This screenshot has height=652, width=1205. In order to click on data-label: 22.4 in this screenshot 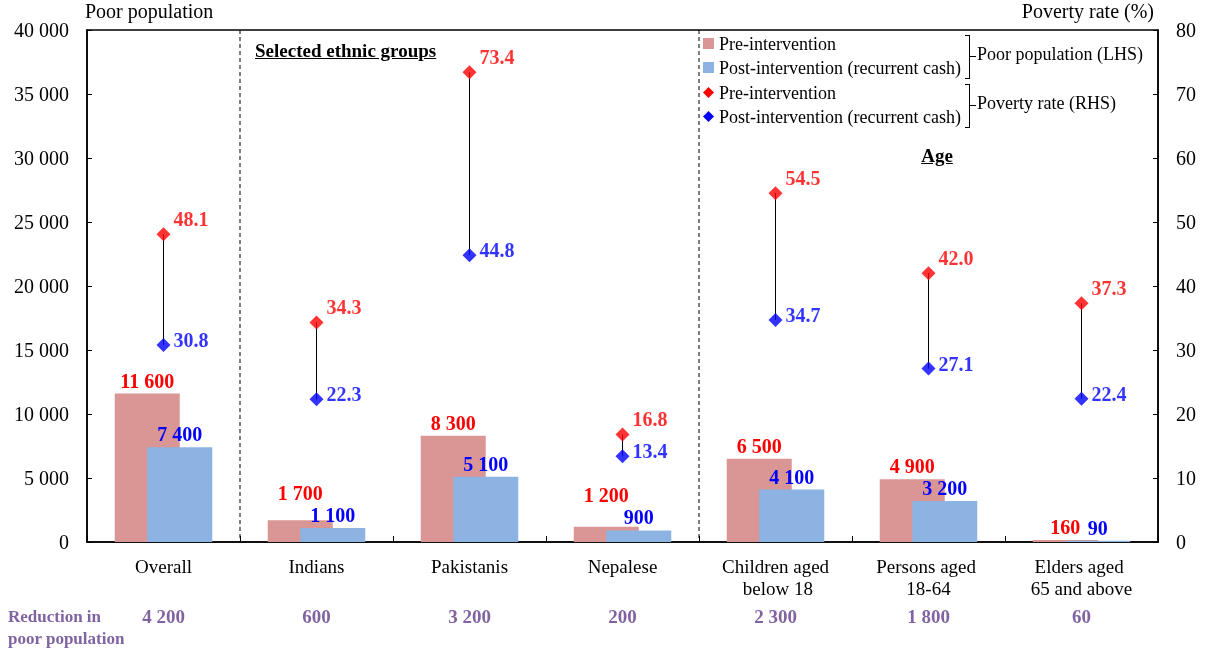, I will do `click(1109, 393)`.